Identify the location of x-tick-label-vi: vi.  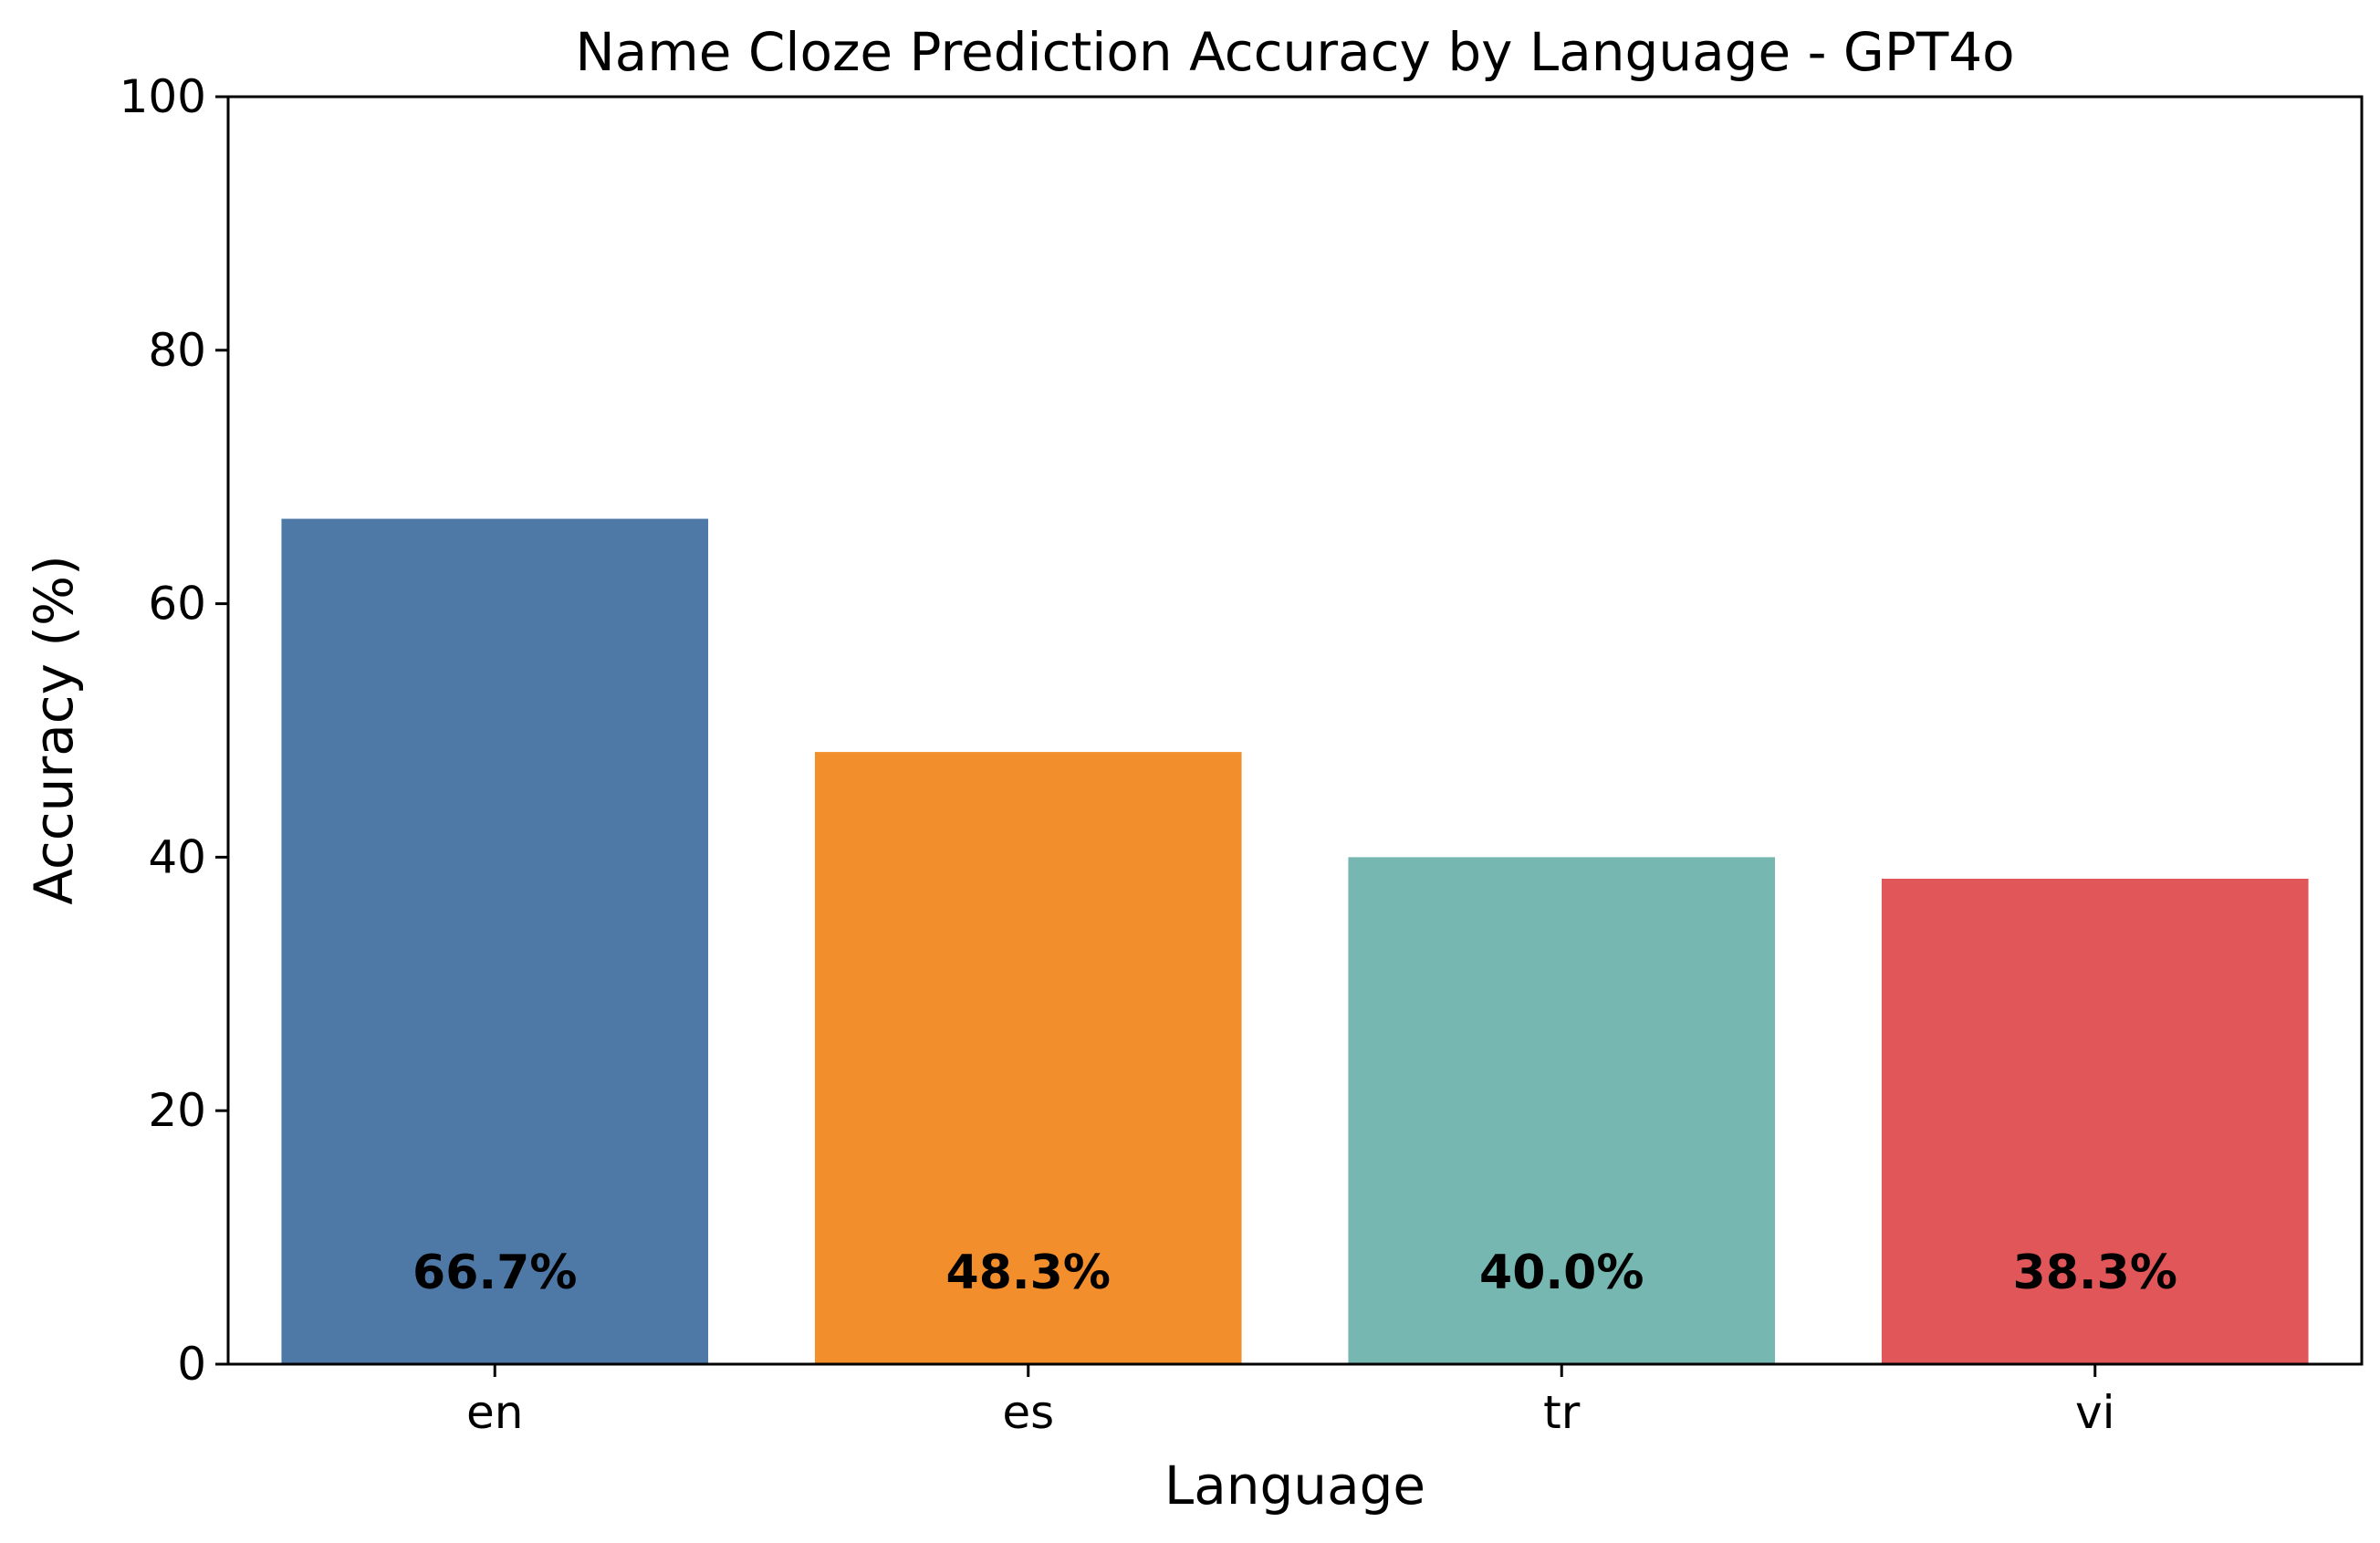
(2094, 1412).